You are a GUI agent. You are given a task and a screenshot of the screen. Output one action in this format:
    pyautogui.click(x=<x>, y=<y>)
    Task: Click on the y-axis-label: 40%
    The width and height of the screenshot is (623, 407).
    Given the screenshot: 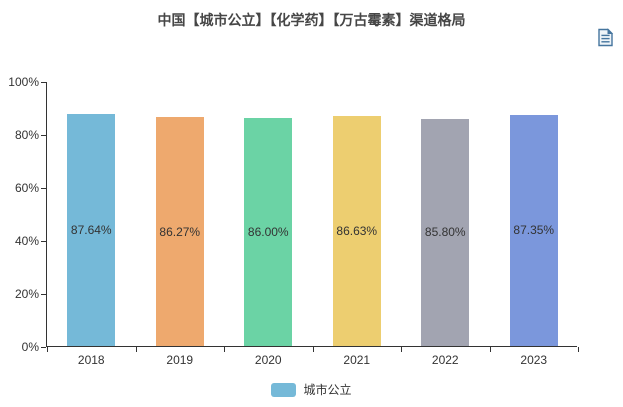 What is the action you would take?
    pyautogui.click(x=26, y=241)
    